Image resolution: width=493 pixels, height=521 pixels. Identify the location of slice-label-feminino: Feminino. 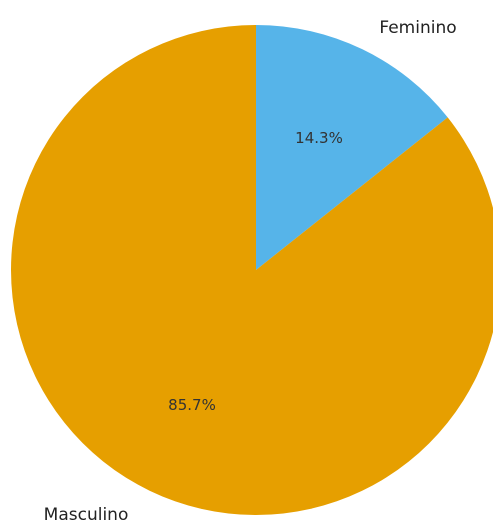
(417, 28).